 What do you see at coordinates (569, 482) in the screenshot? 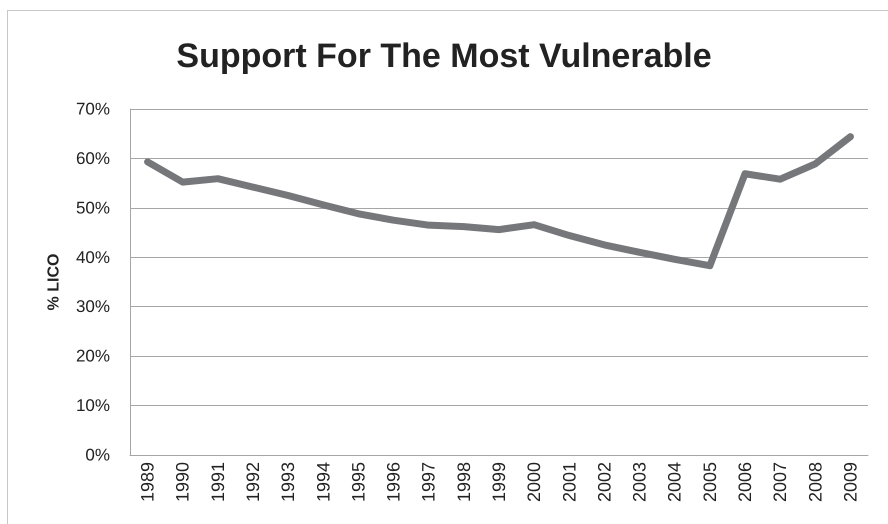
I see `x-tick-label: 2001` at bounding box center [569, 482].